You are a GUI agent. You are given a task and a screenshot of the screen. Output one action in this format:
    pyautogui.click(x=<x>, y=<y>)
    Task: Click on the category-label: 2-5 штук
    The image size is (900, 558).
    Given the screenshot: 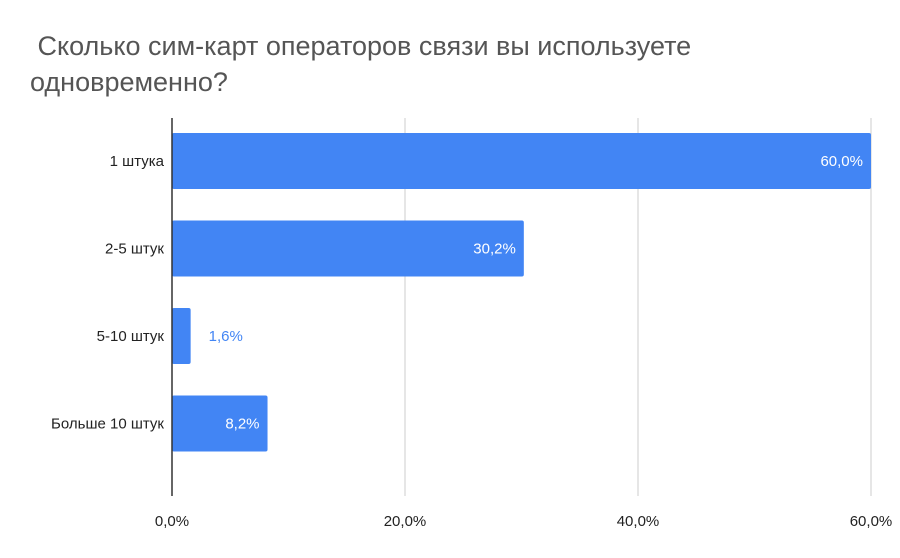 What is the action you would take?
    pyautogui.click(x=134, y=249)
    